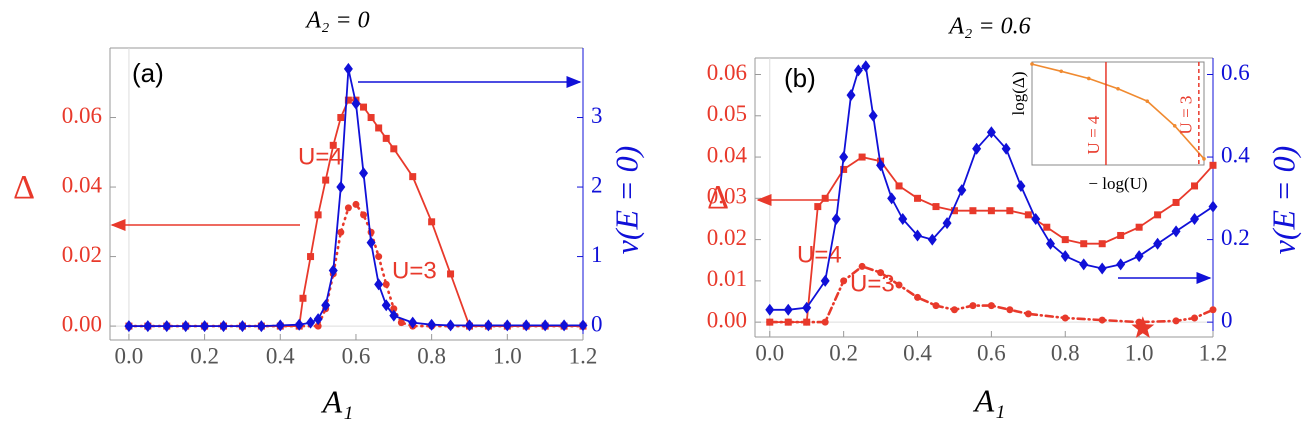 This screenshot has height=431, width=1306. Describe the element at coordinates (991, 352) in the screenshot. I see `x-tick-label: 0.6` at that location.